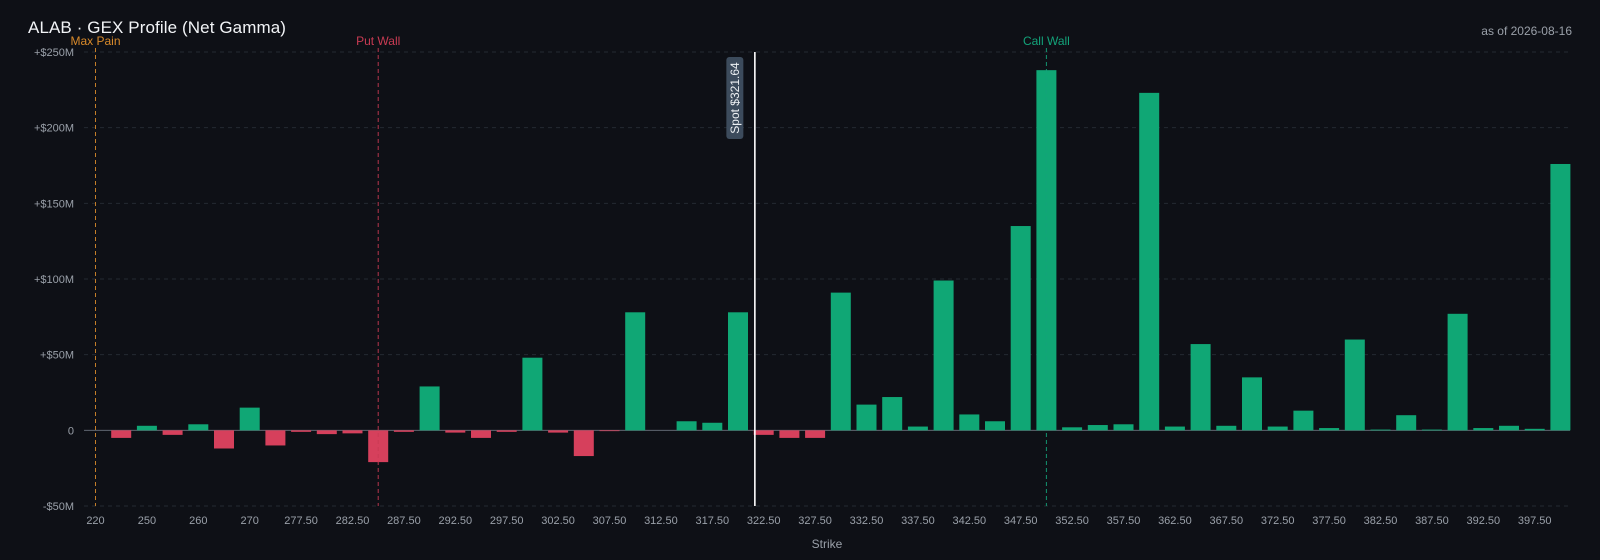 The image size is (1600, 560). Describe the element at coordinates (1278, 521) in the screenshot. I see `x-tick-label: 372.50` at that location.